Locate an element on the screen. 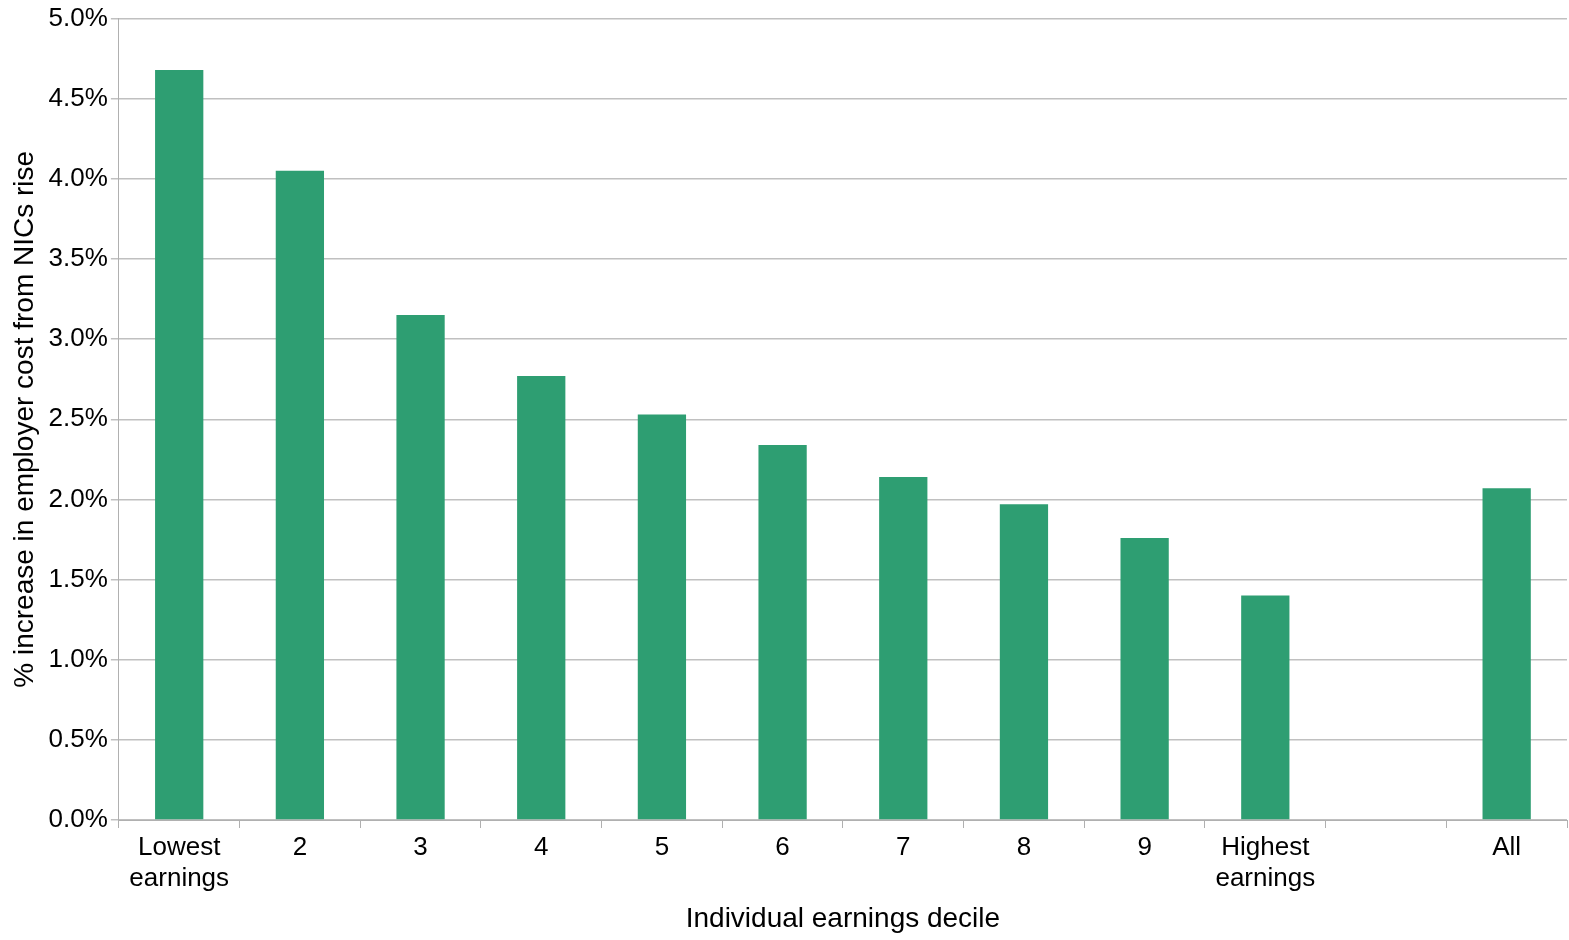 The height and width of the screenshot is (940, 1569). y-axis-title: % increase in employer cost from NICs rise is located at coordinates (23, 419).